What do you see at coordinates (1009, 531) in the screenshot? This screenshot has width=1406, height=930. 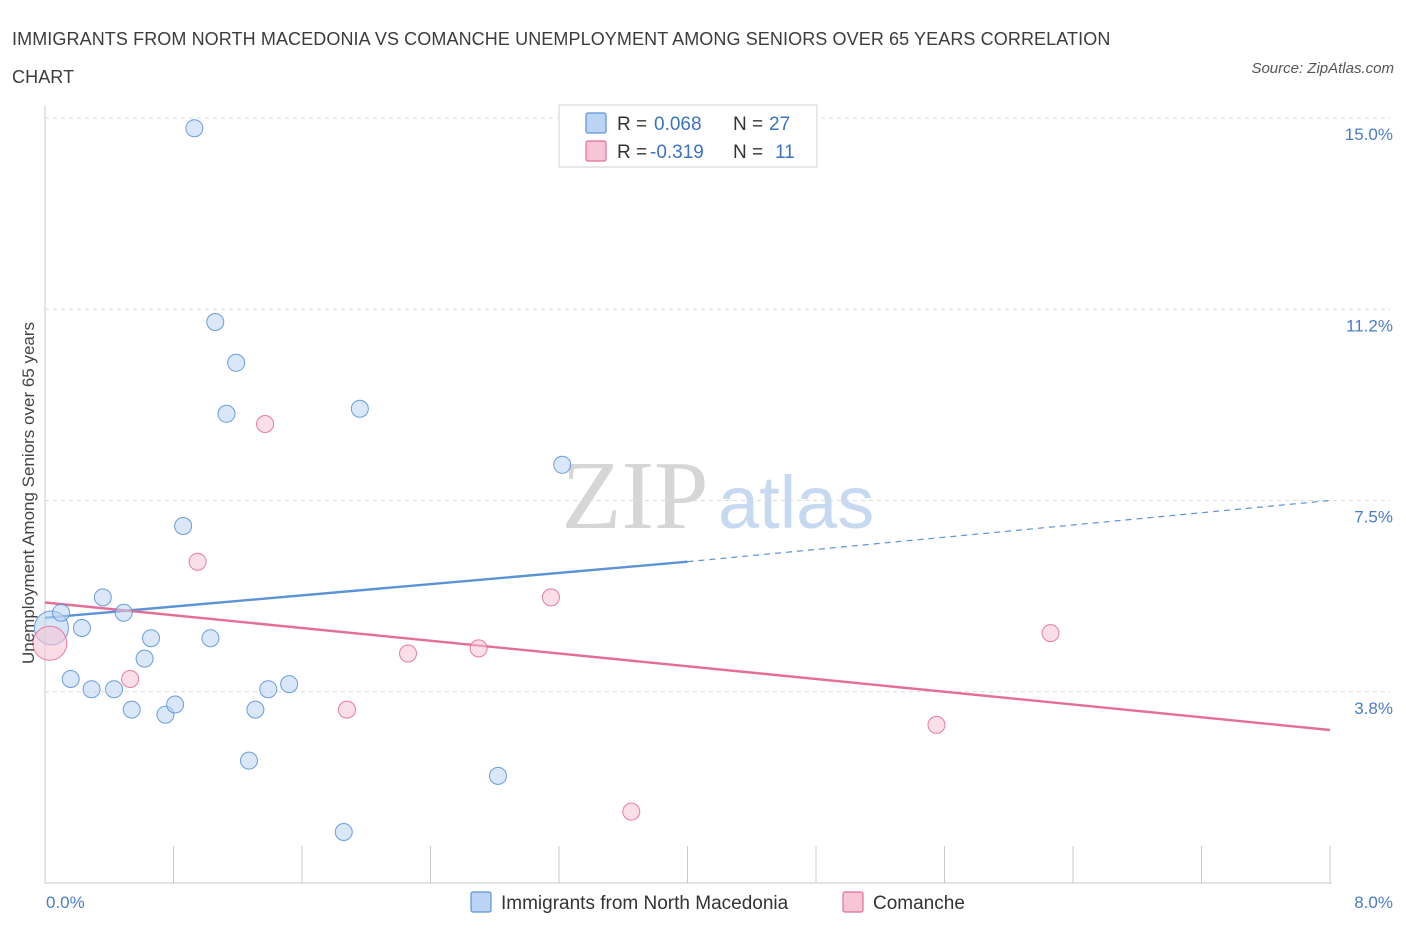 I see `trend-line-blue-extension` at bounding box center [1009, 531].